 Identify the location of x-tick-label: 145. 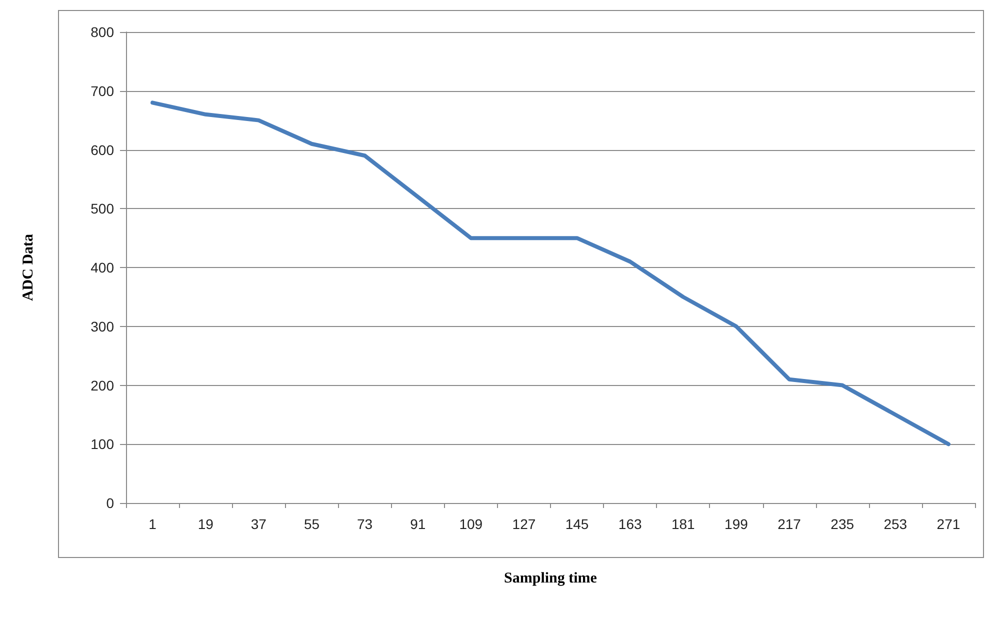
(577, 524).